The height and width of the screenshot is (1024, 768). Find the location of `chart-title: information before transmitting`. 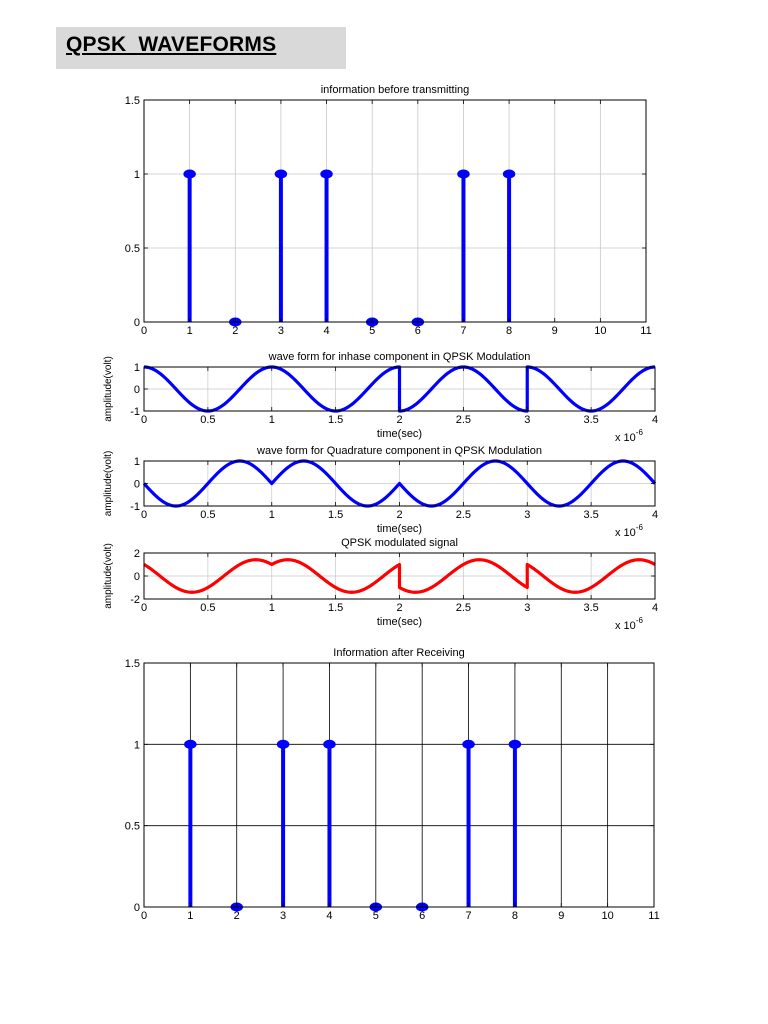

chart-title: information before transmitting is located at coordinates (395, 90).